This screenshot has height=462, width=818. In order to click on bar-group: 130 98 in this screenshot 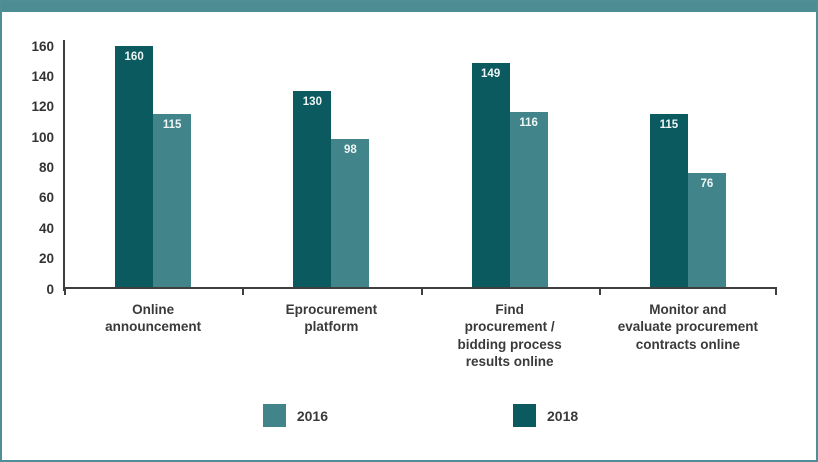, I will do `click(331, 166)`.